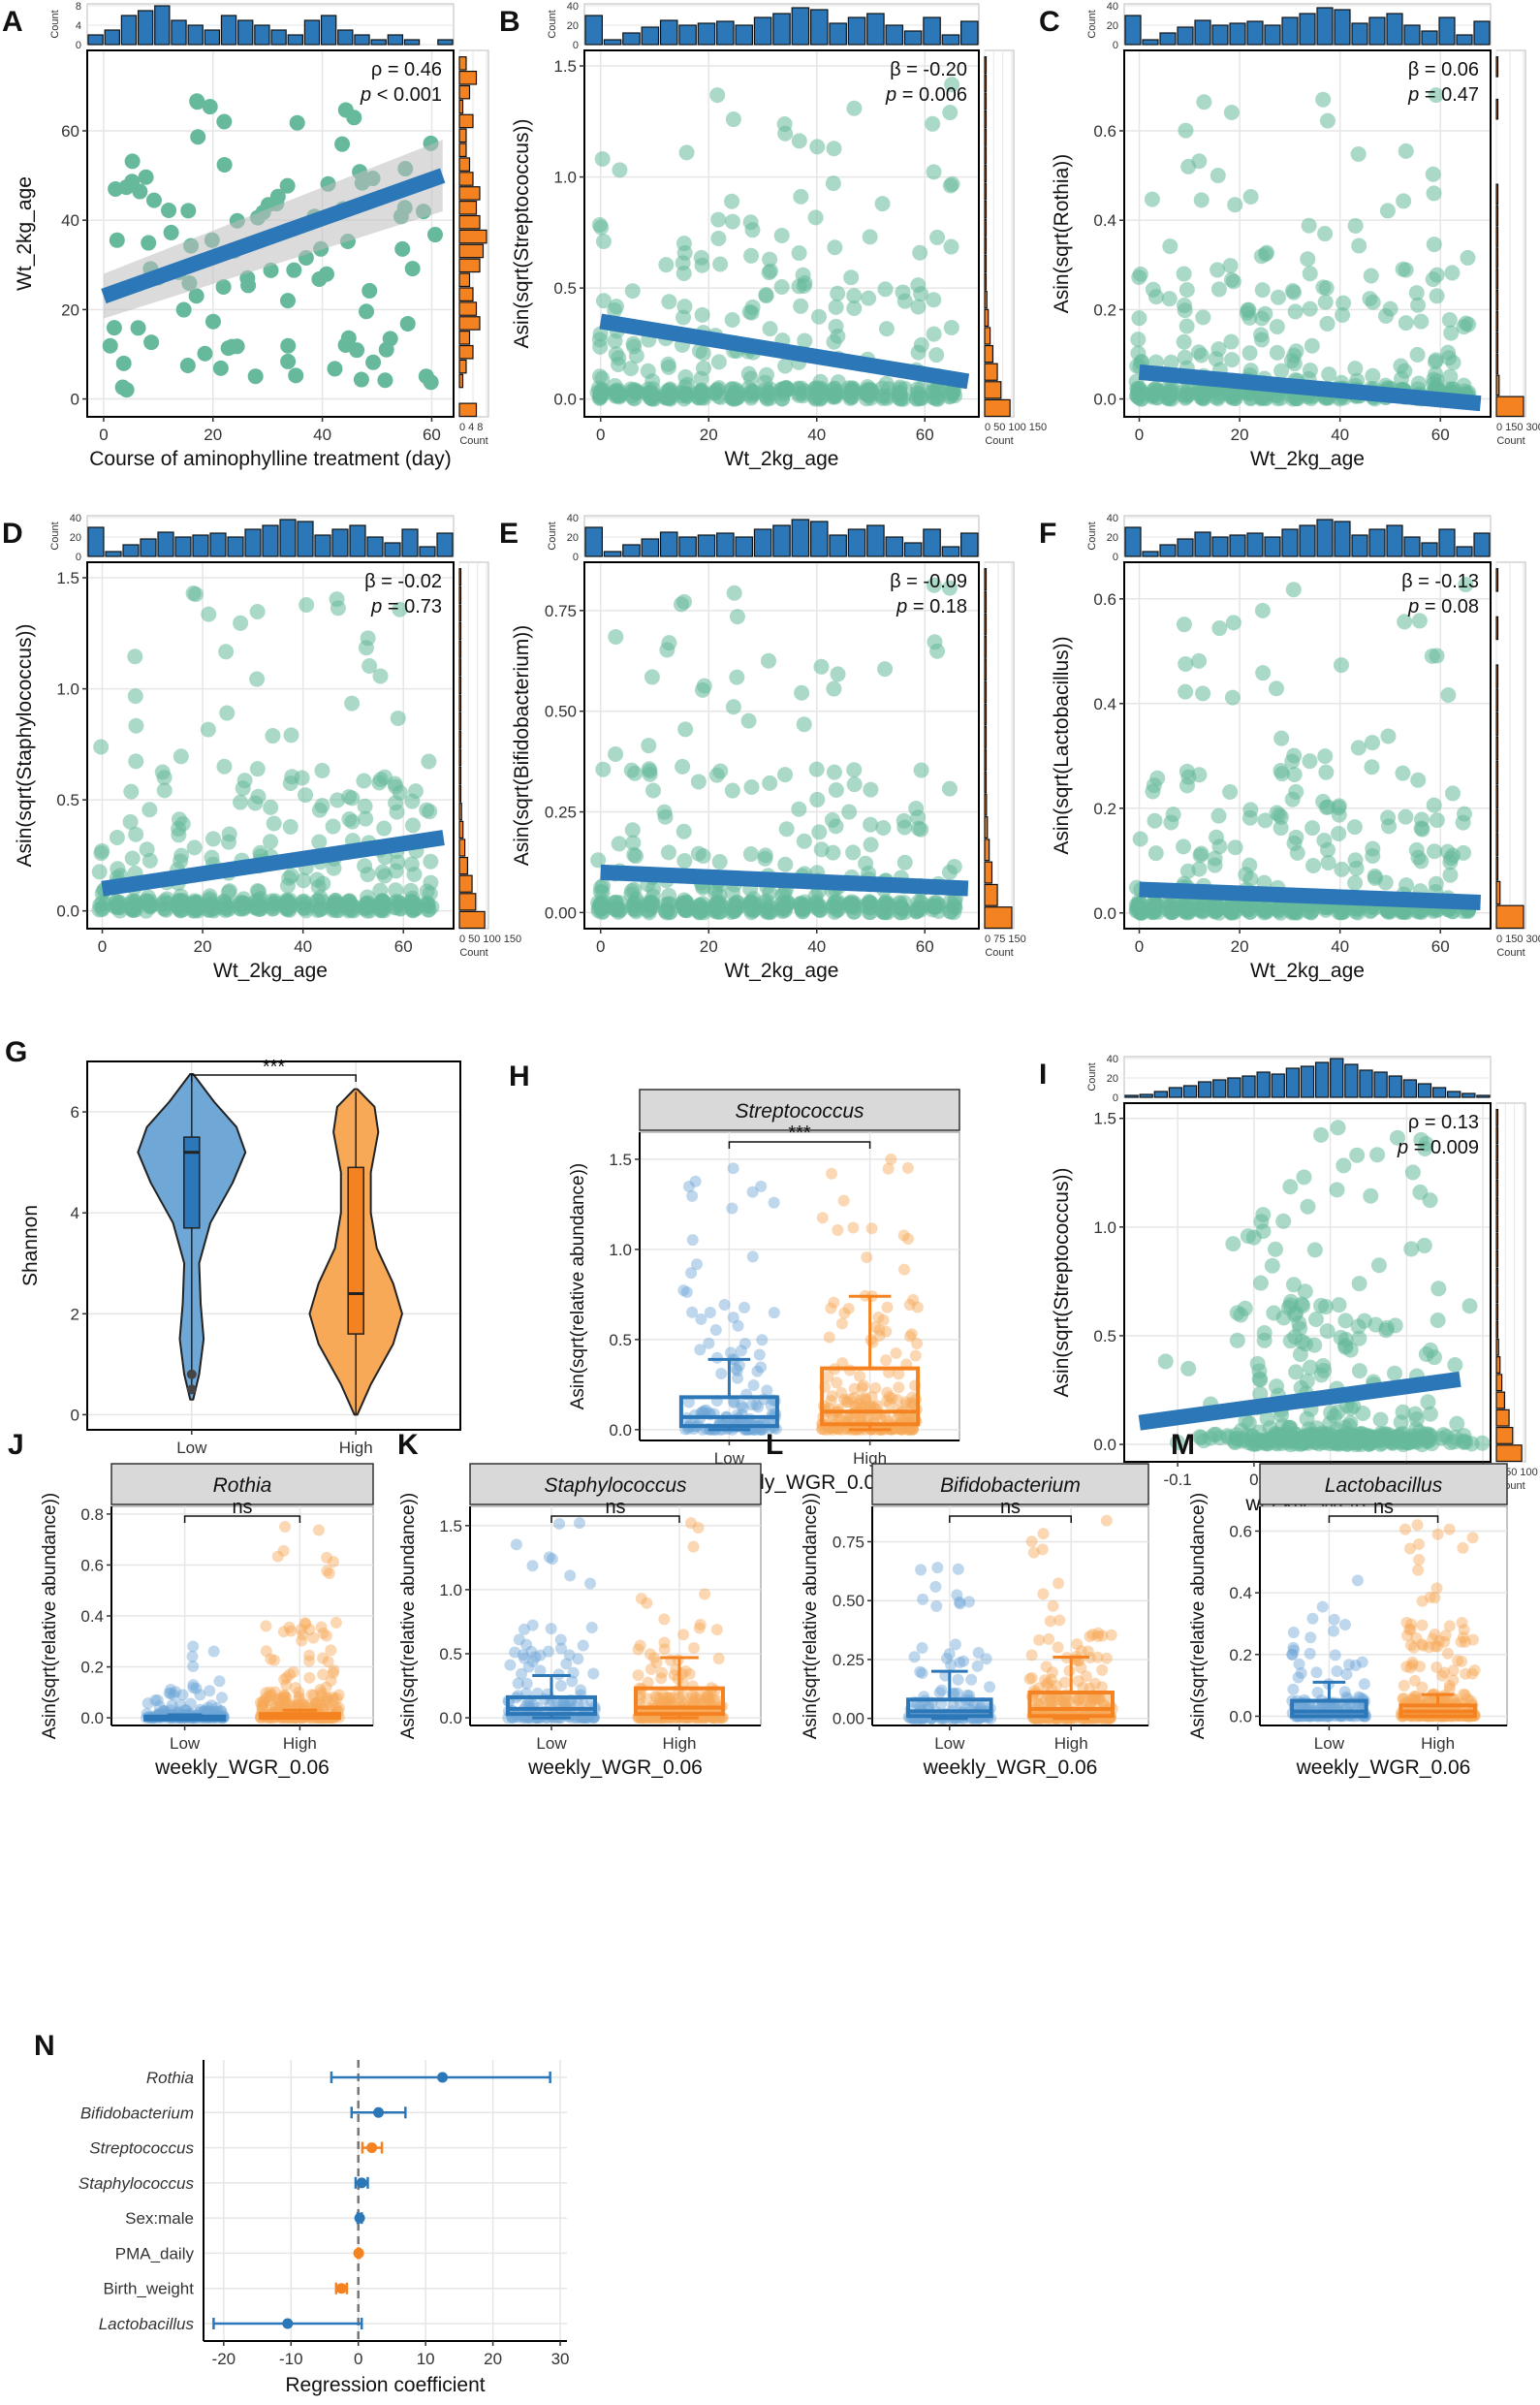 This screenshot has width=1540, height=2405. I want to click on panel-f-y-tick-label: 0.0, so click(1104, 913).